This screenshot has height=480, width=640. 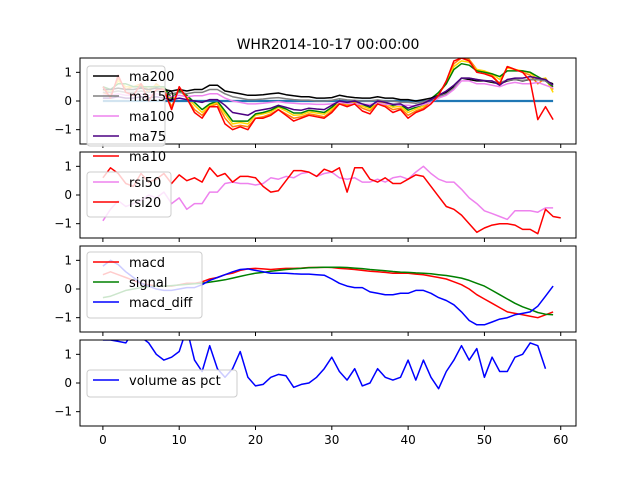 I want to click on series-line-ma100, so click(x=328, y=93).